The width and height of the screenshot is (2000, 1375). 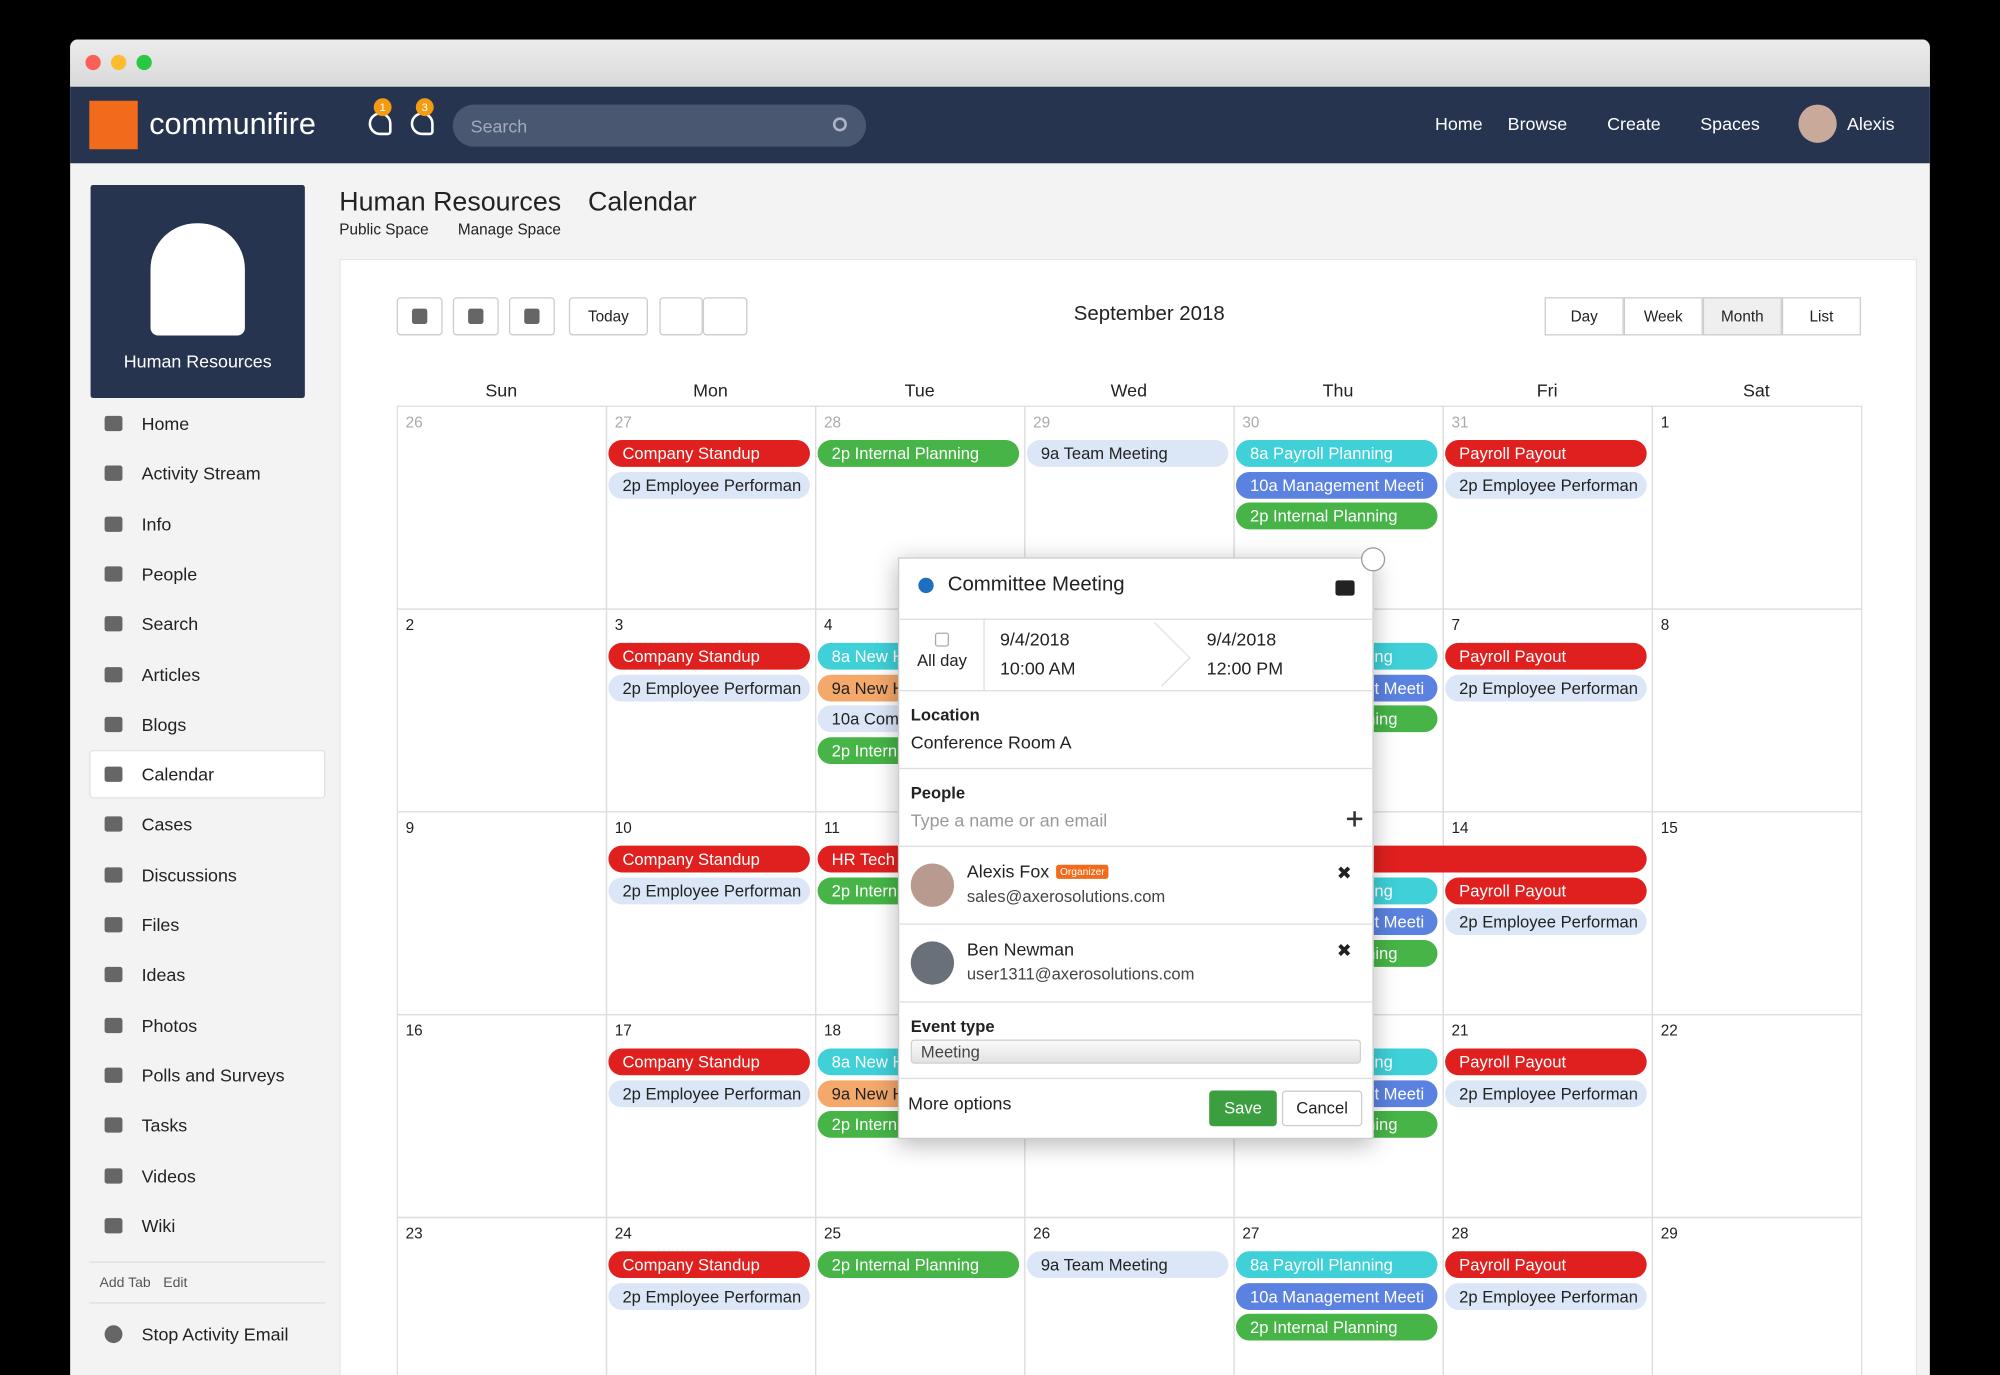 I want to click on prev-button, so click(x=681, y=316).